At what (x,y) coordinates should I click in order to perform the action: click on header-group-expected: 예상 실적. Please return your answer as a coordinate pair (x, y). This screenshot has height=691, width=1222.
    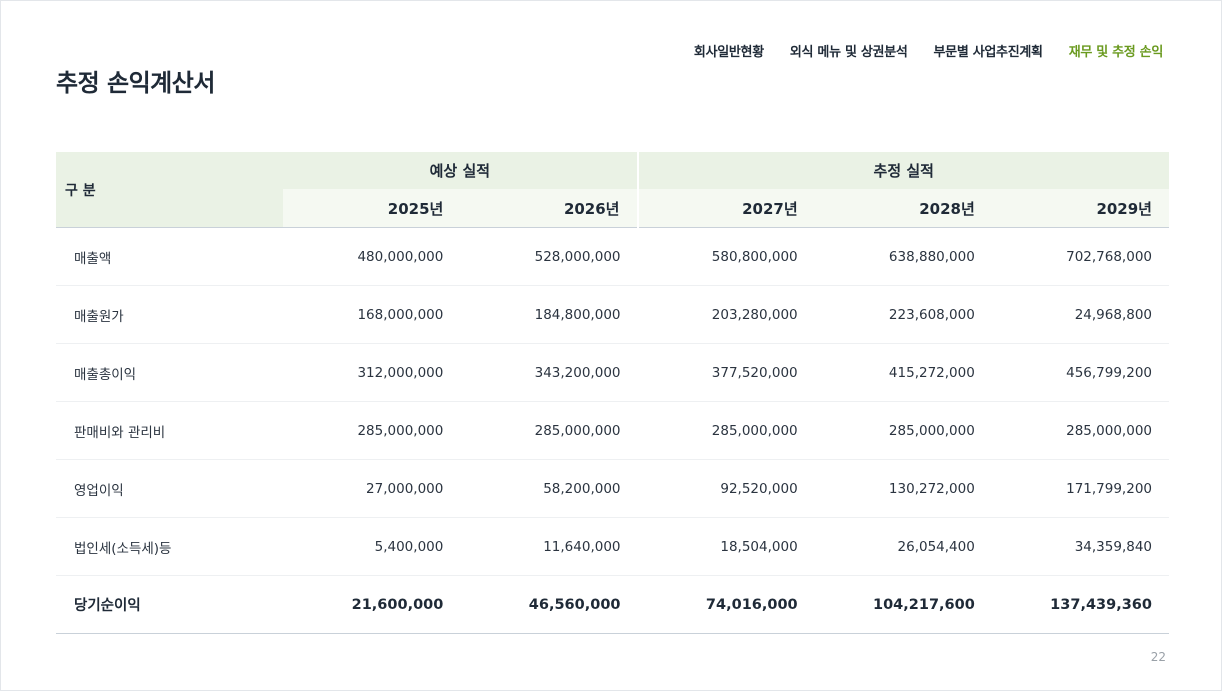
    Looking at the image, I should click on (461, 170).